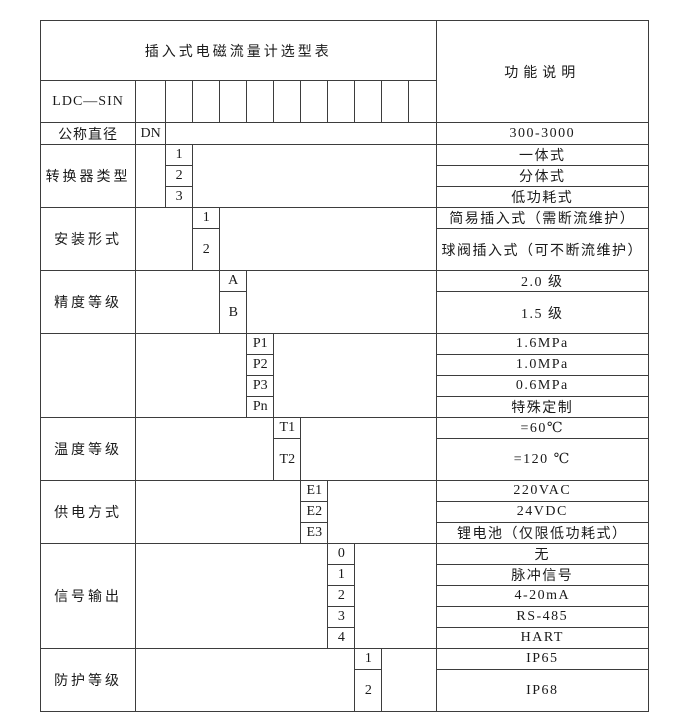 This screenshot has width=700, height=724. Describe the element at coordinates (542, 575) in the screenshot. I see `desc-cell: 脉冲信号` at that location.